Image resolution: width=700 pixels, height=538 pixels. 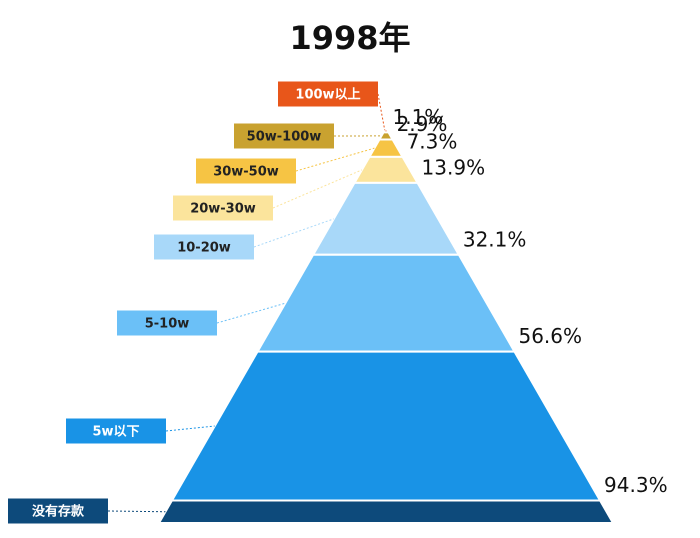 I want to click on value-label: 7.3%, so click(x=432, y=141).